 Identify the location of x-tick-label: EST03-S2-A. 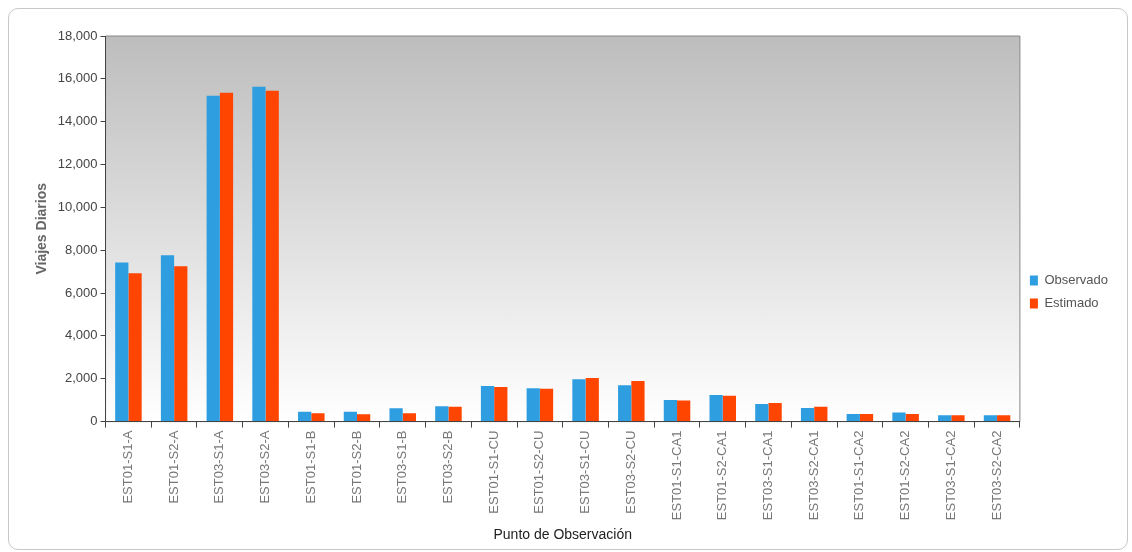
(265, 467).